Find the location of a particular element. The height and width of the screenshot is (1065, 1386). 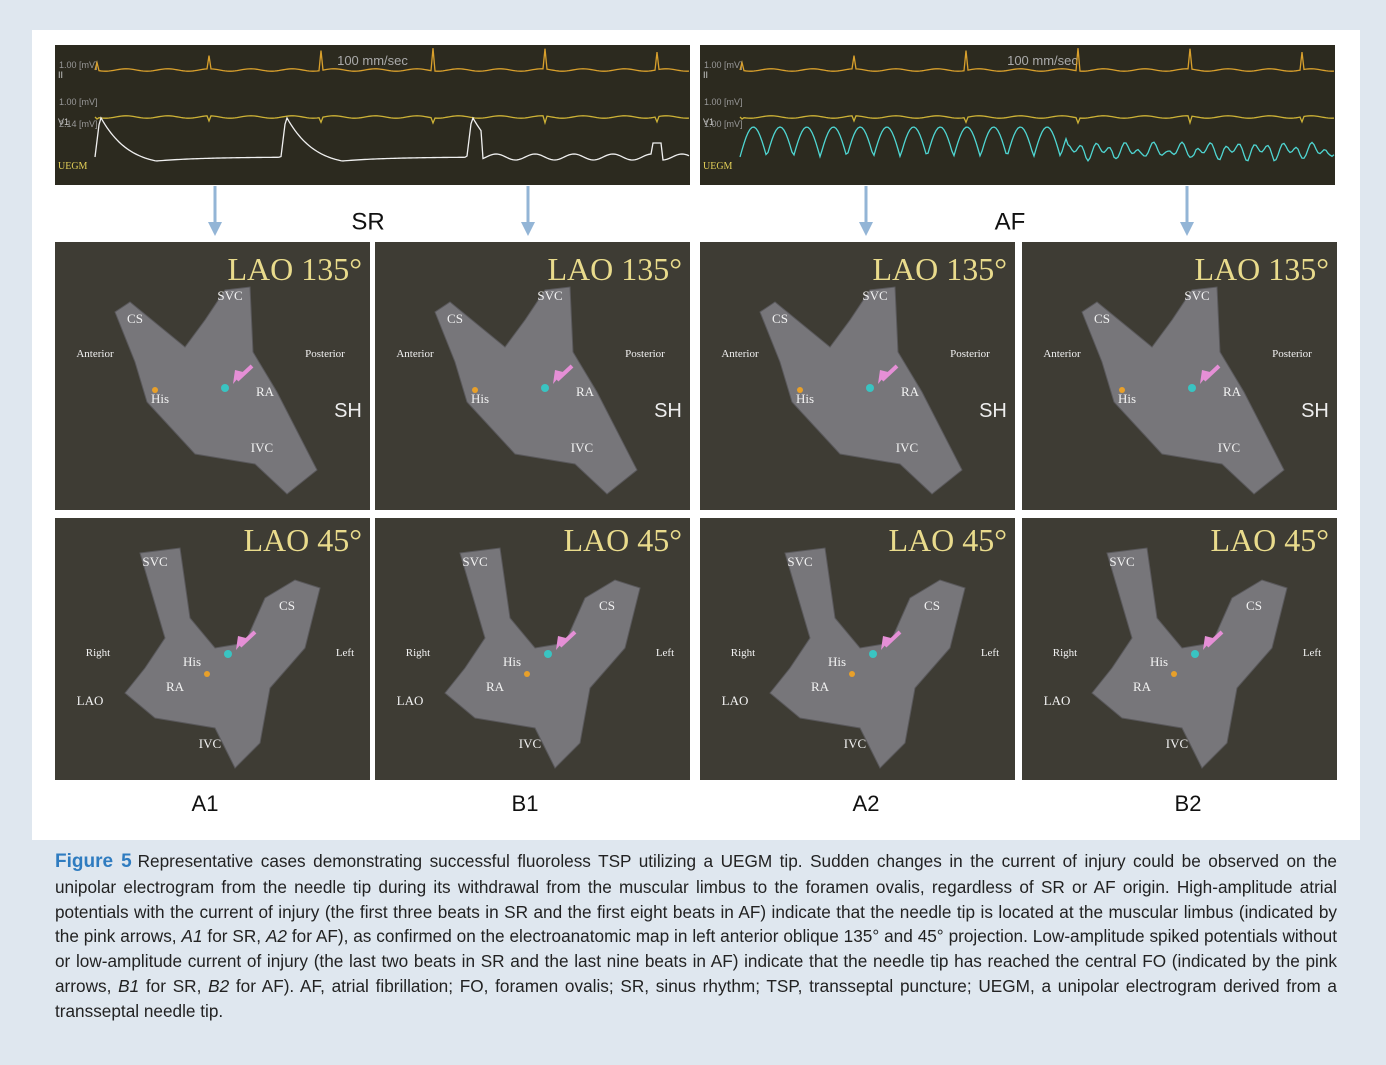

panel-label: B2 is located at coordinates (1188, 803).